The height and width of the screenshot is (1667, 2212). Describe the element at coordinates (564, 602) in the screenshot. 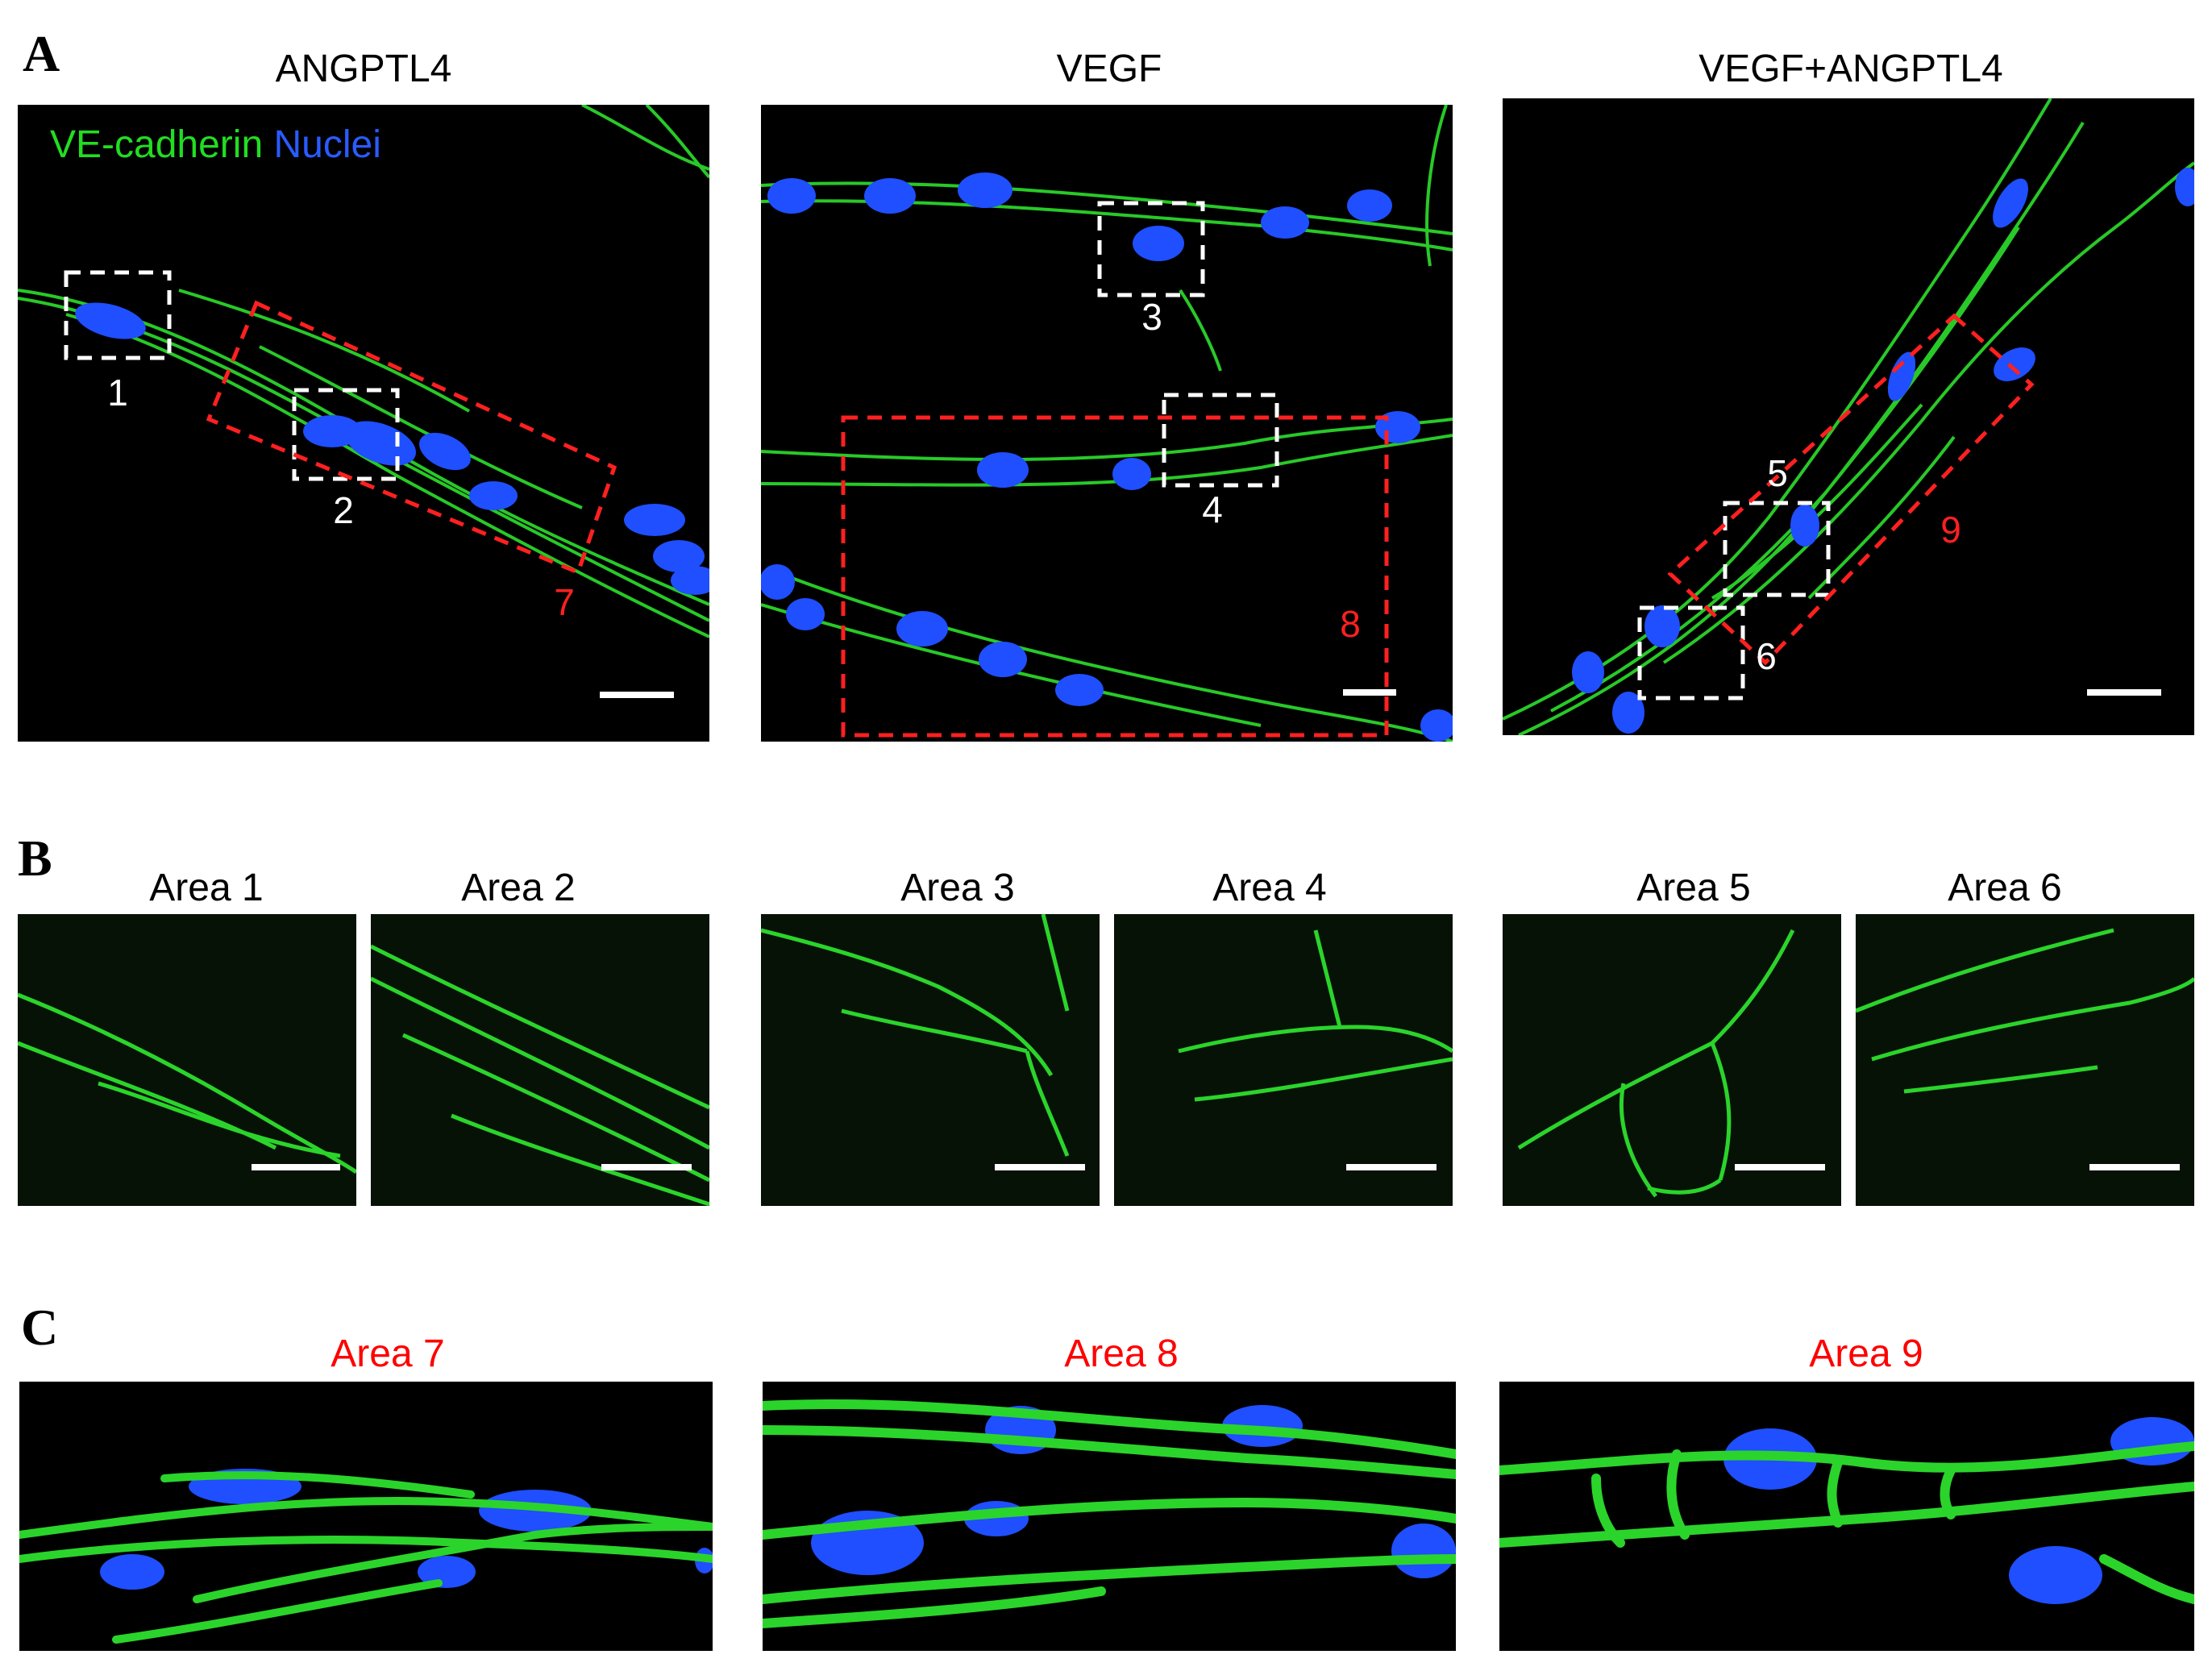

I see `label-7: 7` at that location.